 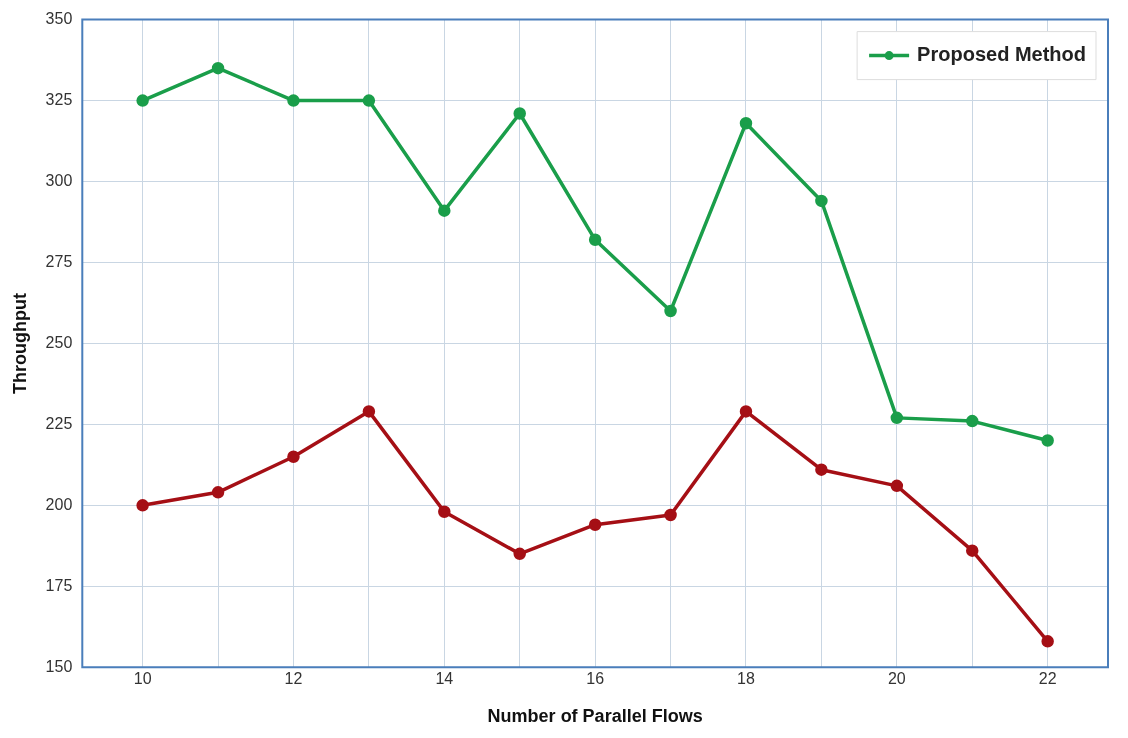 I want to click on y-tick-label: 200, so click(x=59, y=504).